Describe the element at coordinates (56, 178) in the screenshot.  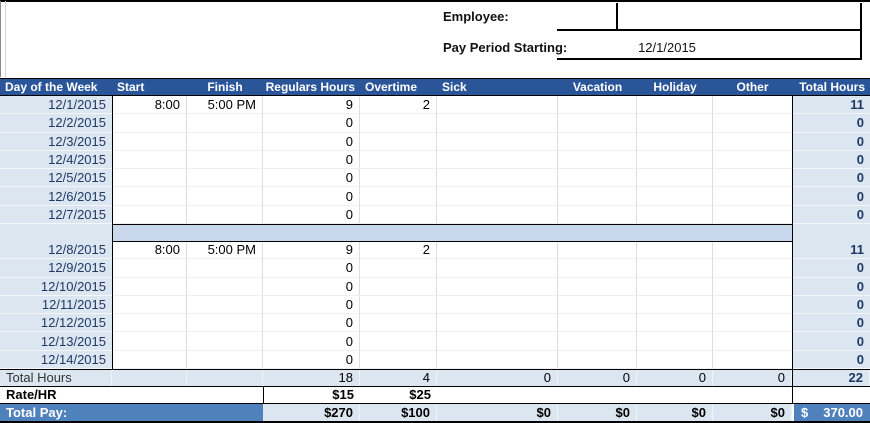
I see `cell-date: 12/5/2015` at that location.